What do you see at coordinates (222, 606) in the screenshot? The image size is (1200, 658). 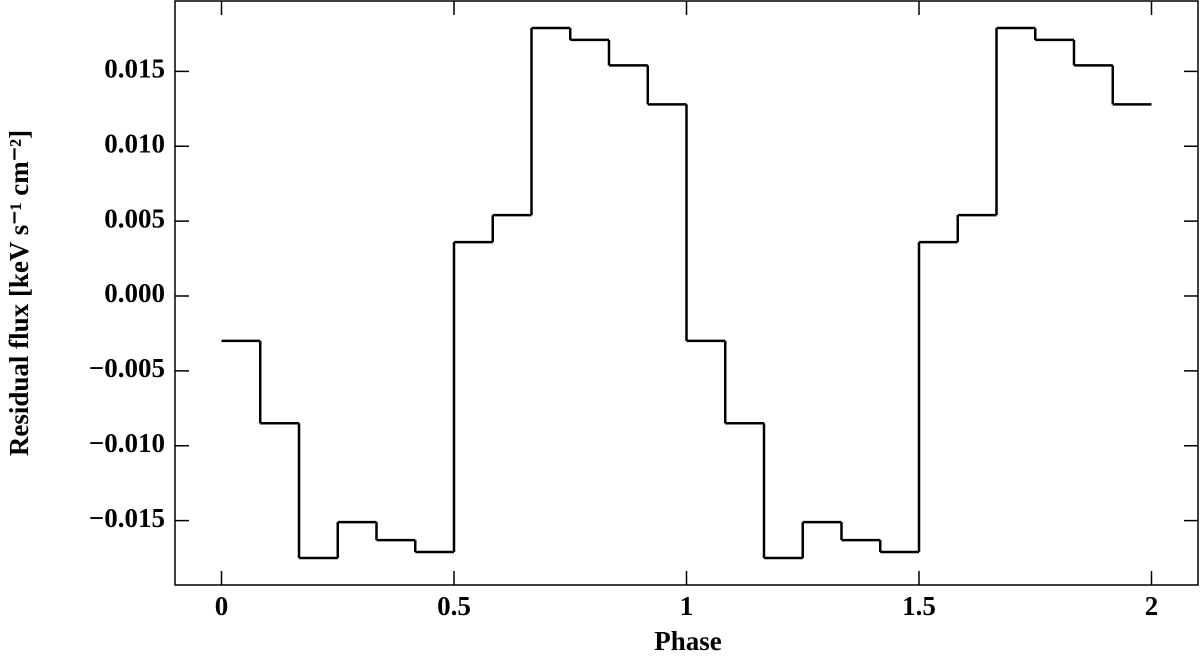 I see `x-tick-label: 0` at bounding box center [222, 606].